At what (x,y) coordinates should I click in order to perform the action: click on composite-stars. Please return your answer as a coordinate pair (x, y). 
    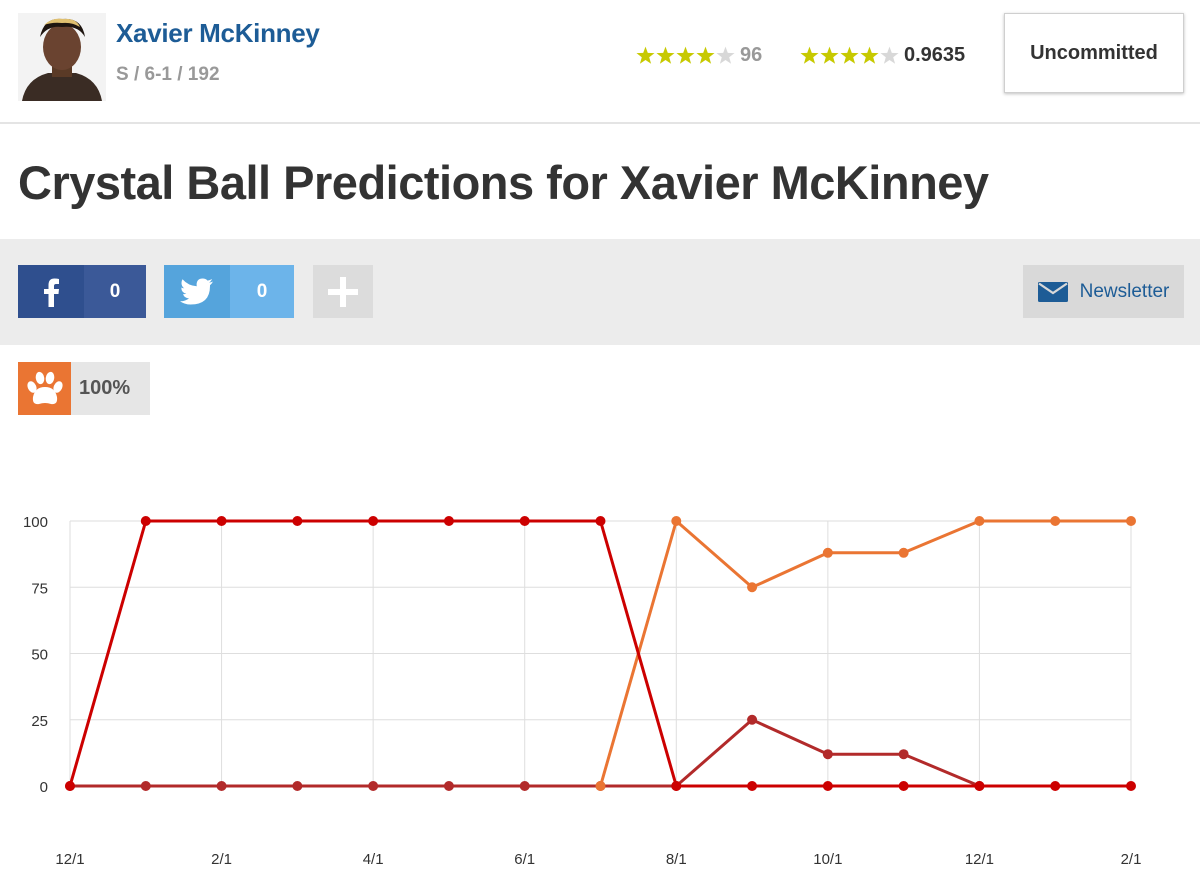
    Looking at the image, I should click on (850, 55).